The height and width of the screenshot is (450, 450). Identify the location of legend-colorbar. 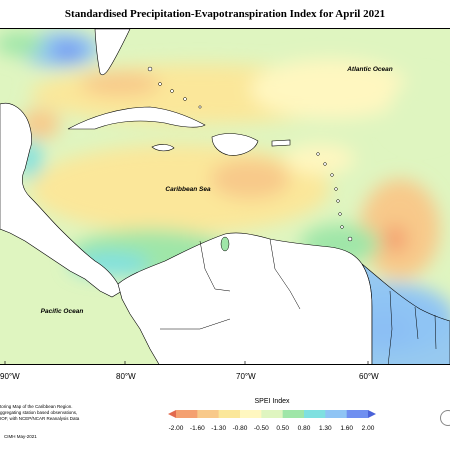
(272, 414).